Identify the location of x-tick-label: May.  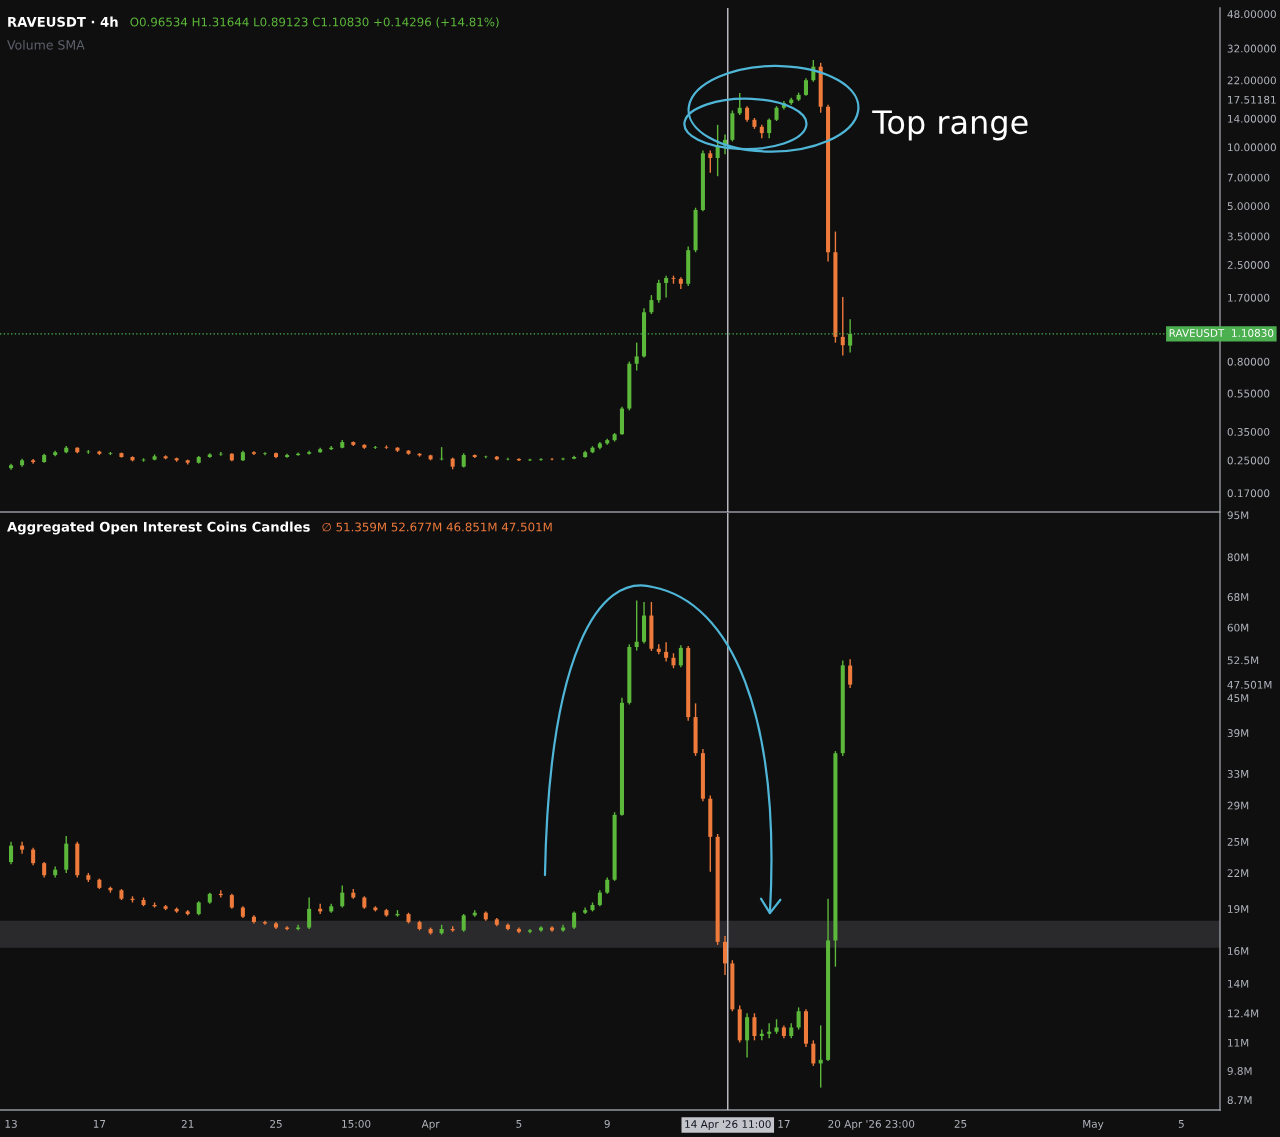
(1093, 1125).